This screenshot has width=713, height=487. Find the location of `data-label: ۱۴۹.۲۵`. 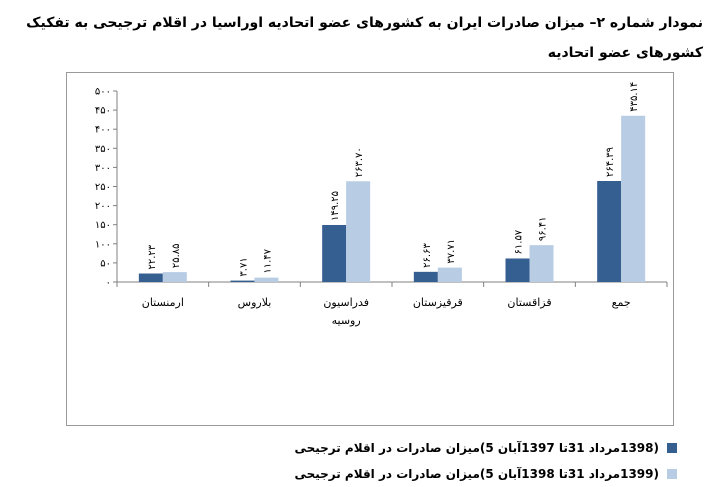

data-label: ۱۴۹.۲۵ is located at coordinates (335, 206).